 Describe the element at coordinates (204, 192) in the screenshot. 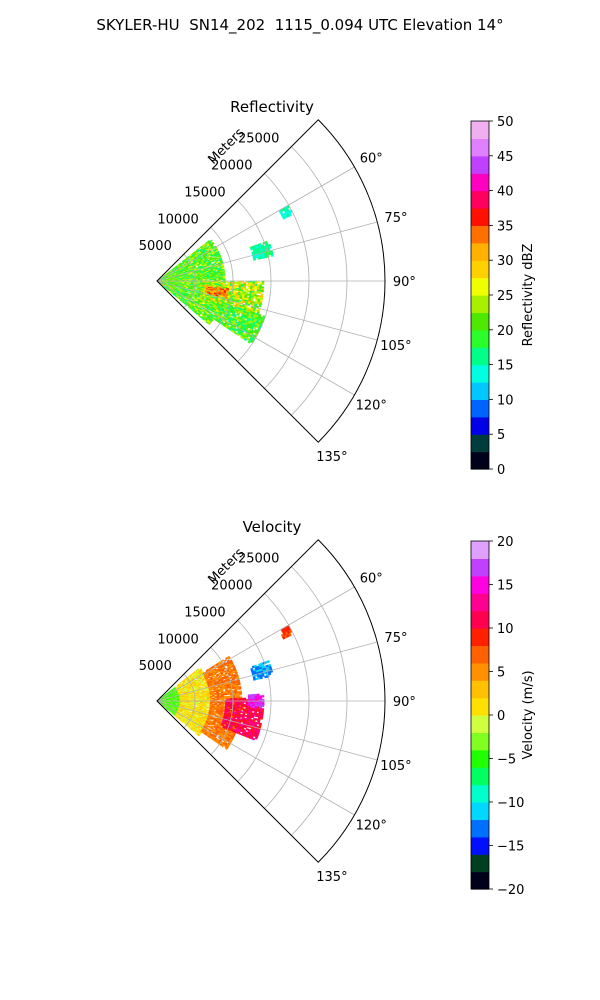

I see `range-tick-label: 15000` at that location.